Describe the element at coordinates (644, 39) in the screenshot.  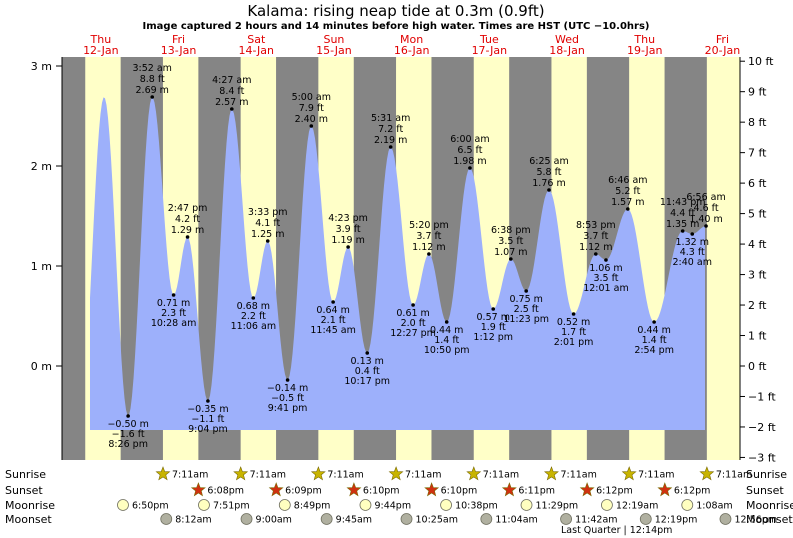
I see `day-name: Thu` at that location.